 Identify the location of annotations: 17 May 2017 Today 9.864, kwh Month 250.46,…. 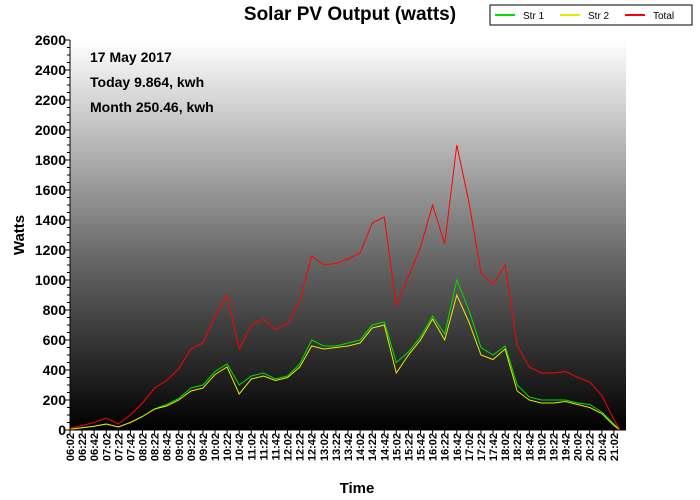
(152, 82).